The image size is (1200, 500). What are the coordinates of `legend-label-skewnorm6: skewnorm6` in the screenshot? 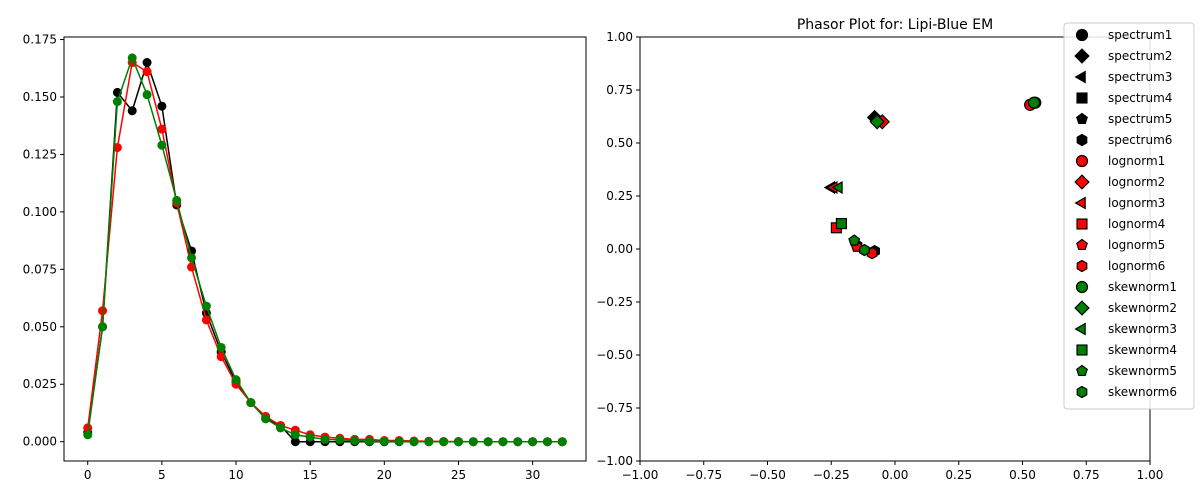 It's located at (1142, 392).